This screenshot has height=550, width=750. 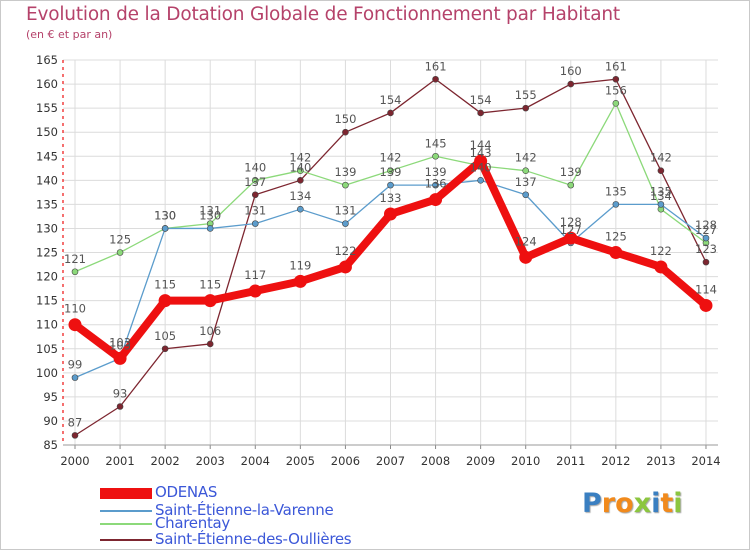 I want to click on data-label-saint-etienne-la-varenne: 137, so click(x=526, y=182).